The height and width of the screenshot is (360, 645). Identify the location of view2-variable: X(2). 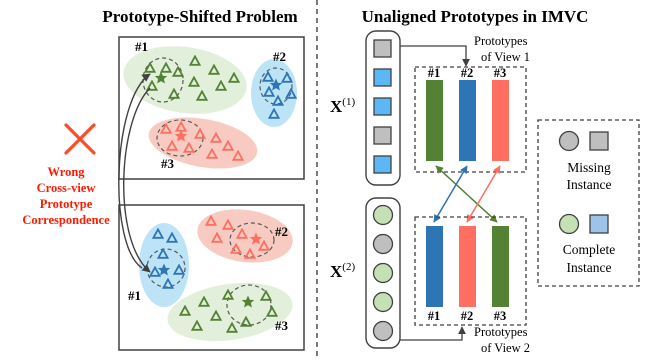
(342, 271).